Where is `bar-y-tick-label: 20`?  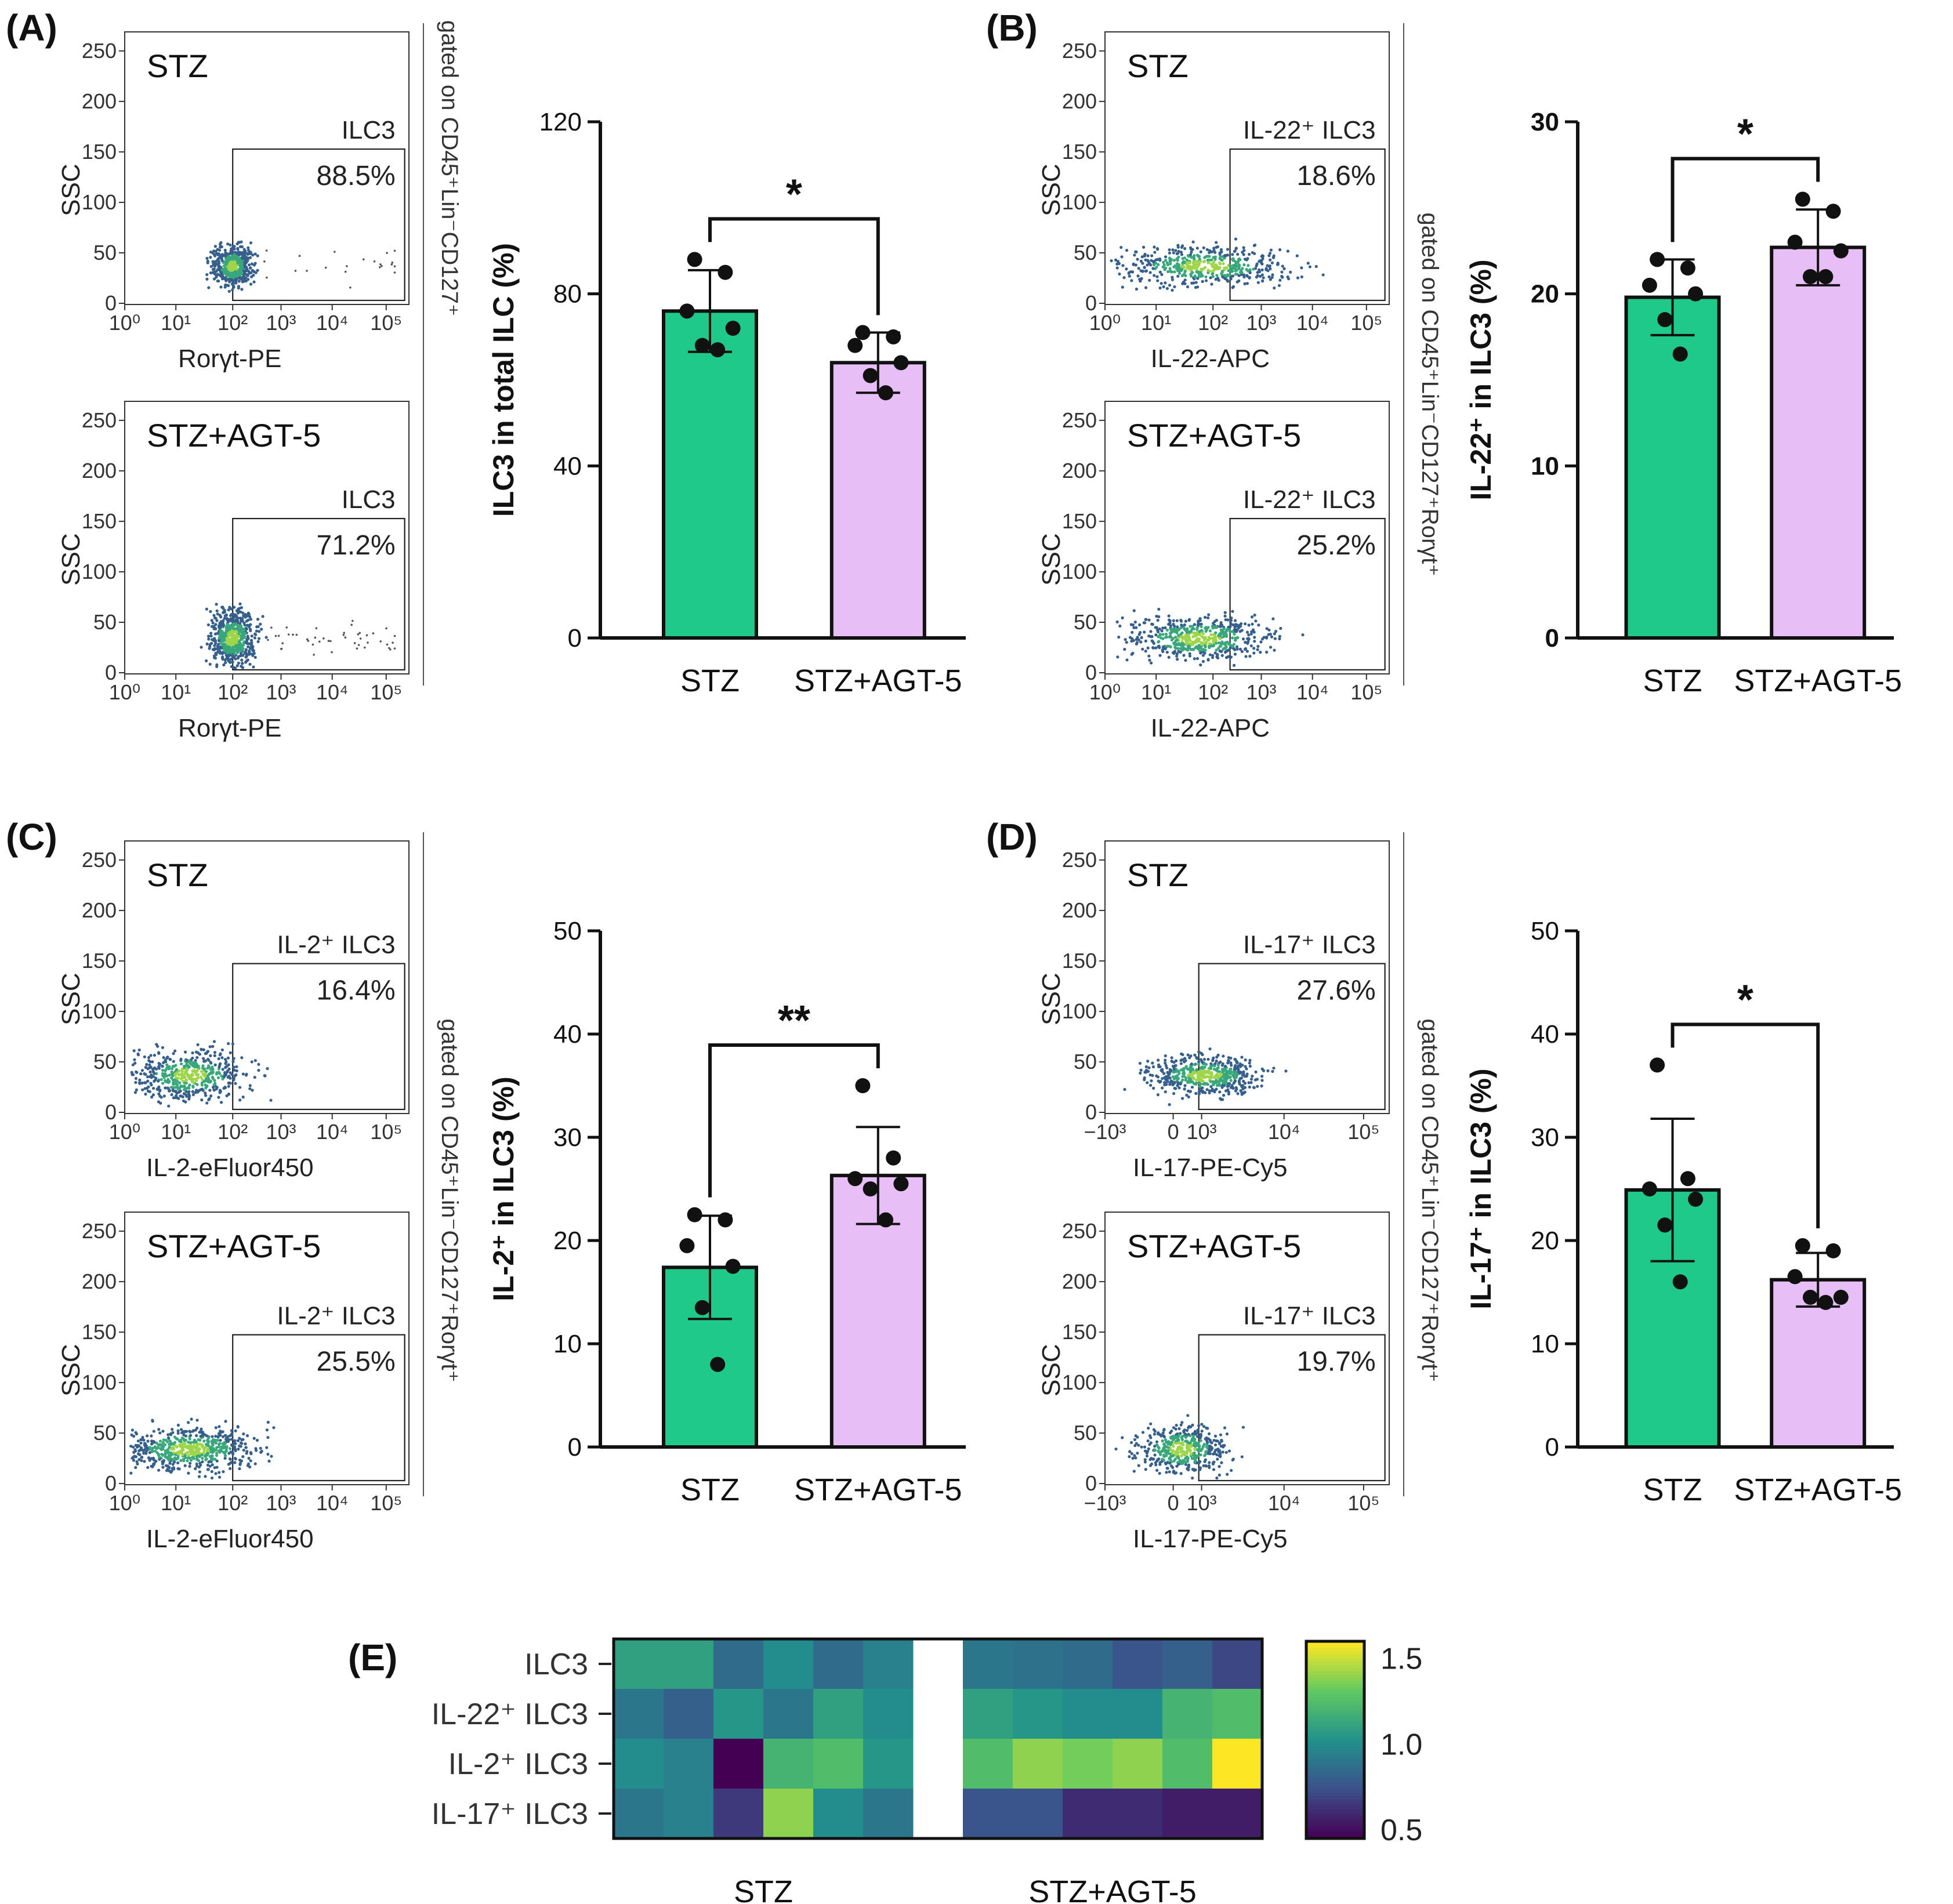 bar-y-tick-label: 20 is located at coordinates (1545, 294).